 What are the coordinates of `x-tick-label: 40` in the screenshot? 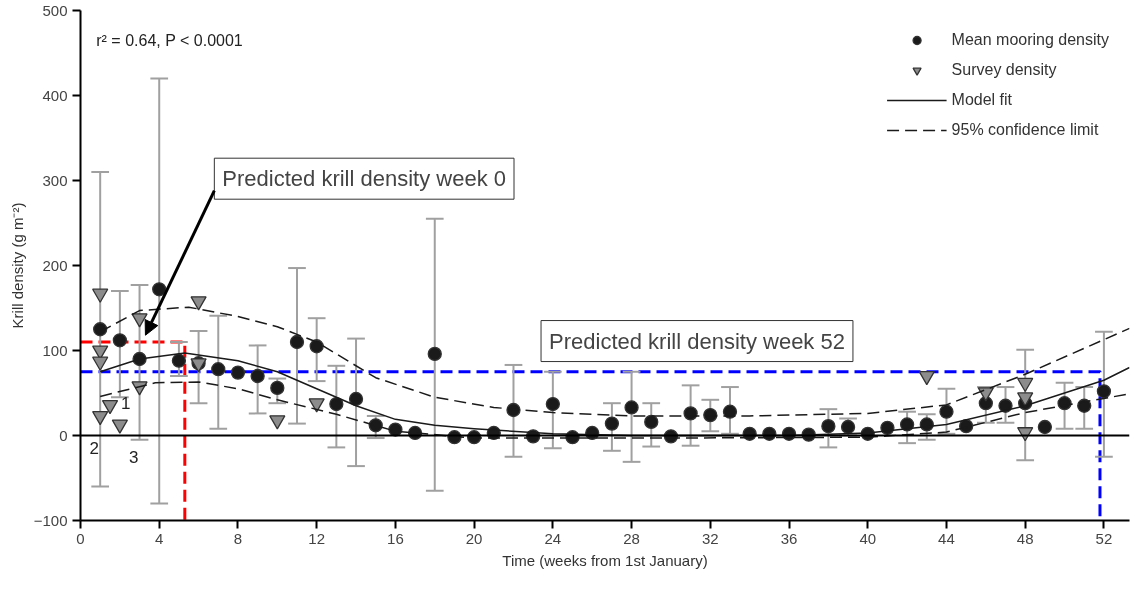 It's located at (868, 538).